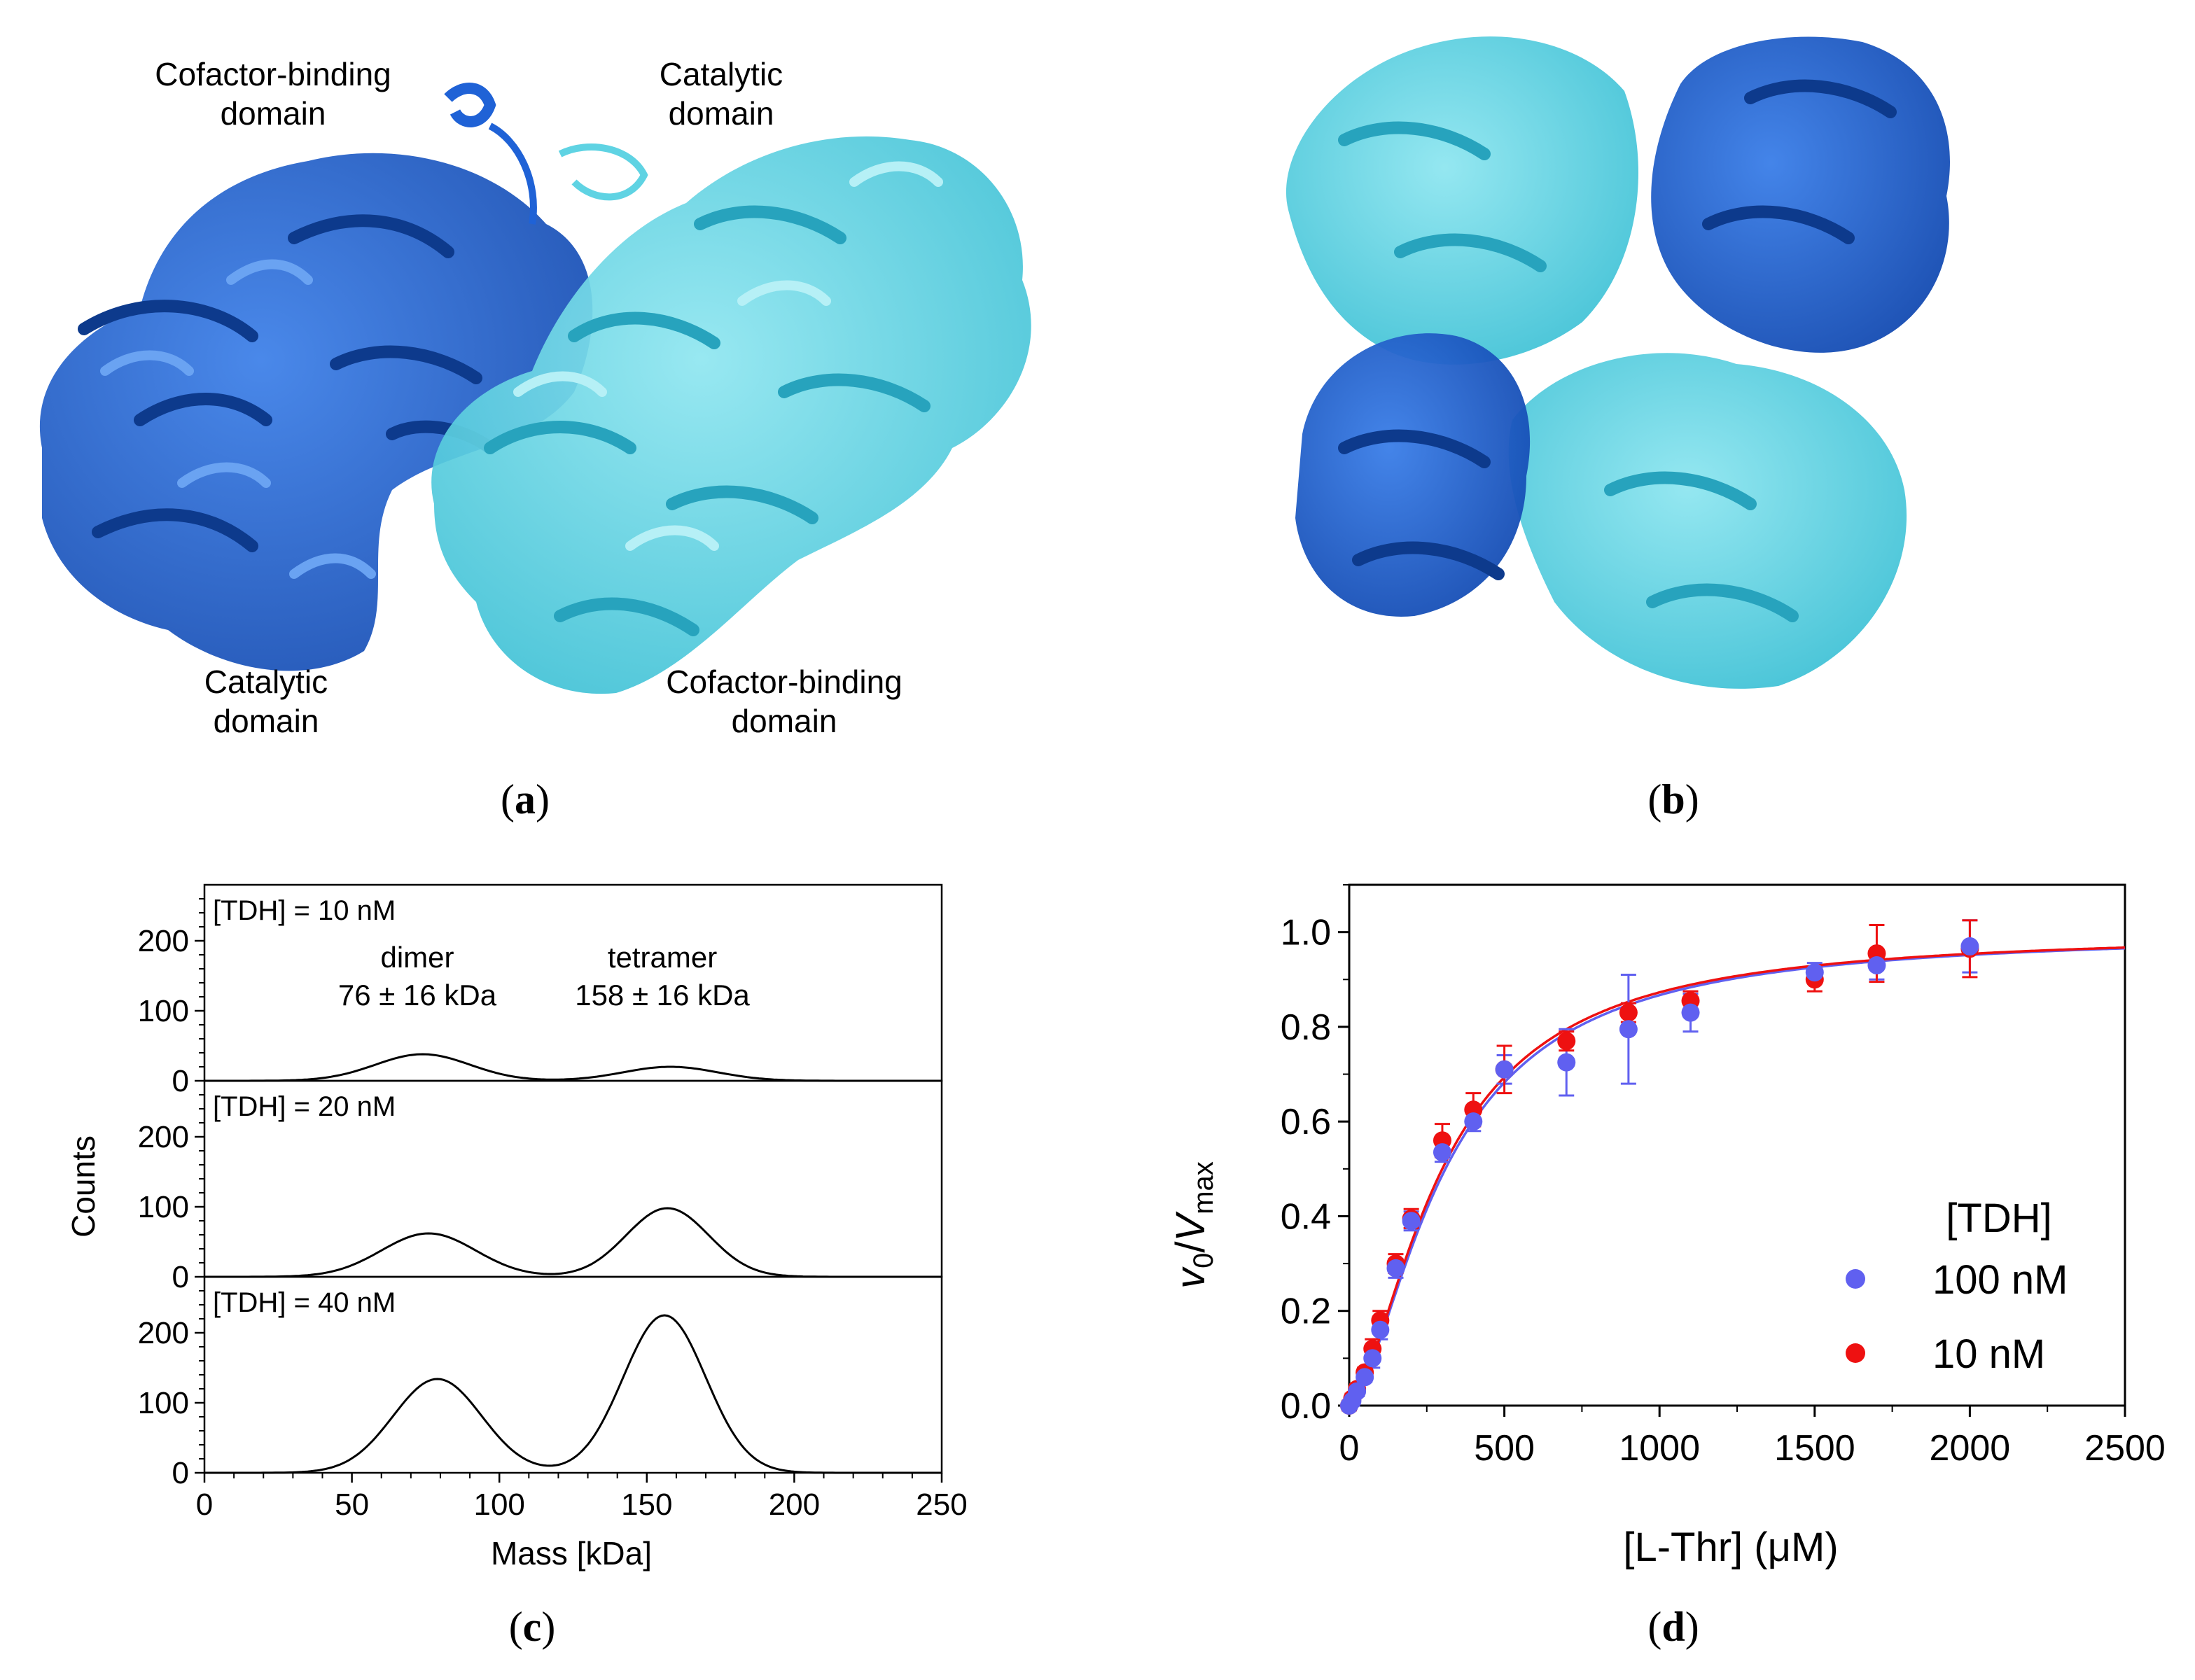  What do you see at coordinates (1306, 1312) in the screenshot?
I see `y-tick-label: 0.2` at bounding box center [1306, 1312].